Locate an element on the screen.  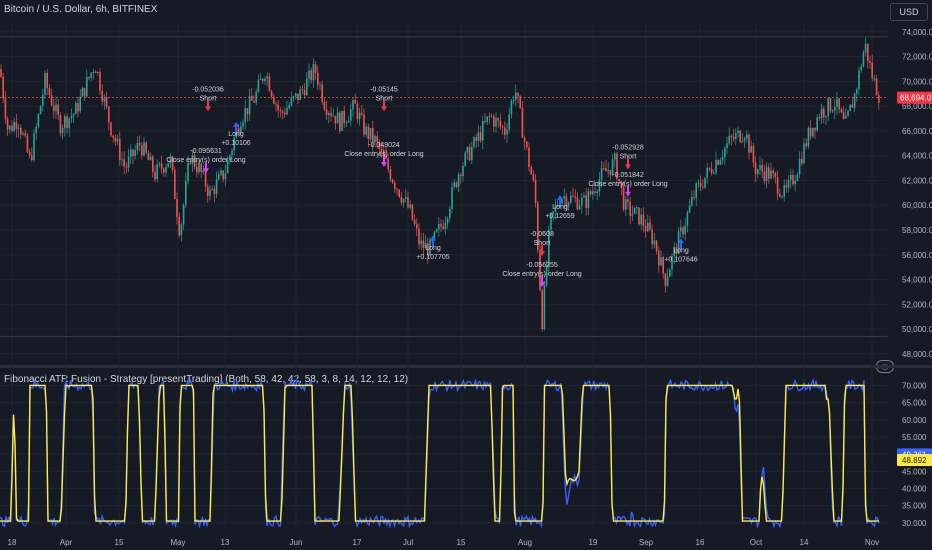
currency-button: USD is located at coordinates (909, 12).